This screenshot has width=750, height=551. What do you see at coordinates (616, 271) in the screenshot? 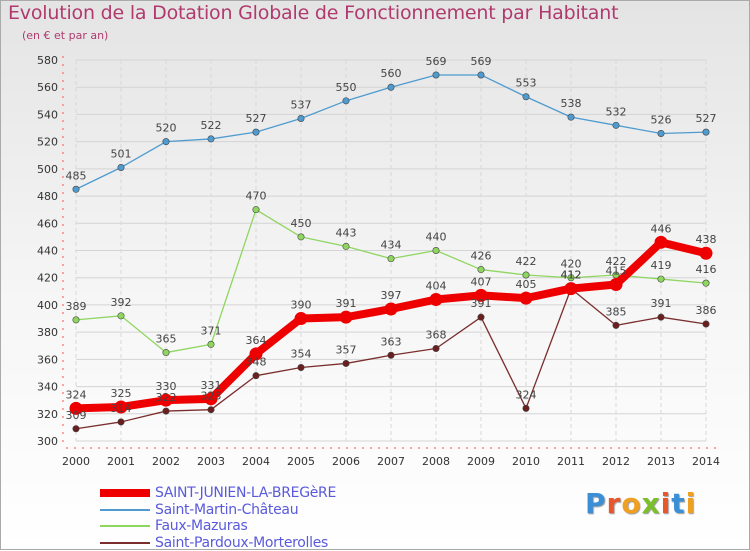
I see `data-label: 415` at bounding box center [616, 271].